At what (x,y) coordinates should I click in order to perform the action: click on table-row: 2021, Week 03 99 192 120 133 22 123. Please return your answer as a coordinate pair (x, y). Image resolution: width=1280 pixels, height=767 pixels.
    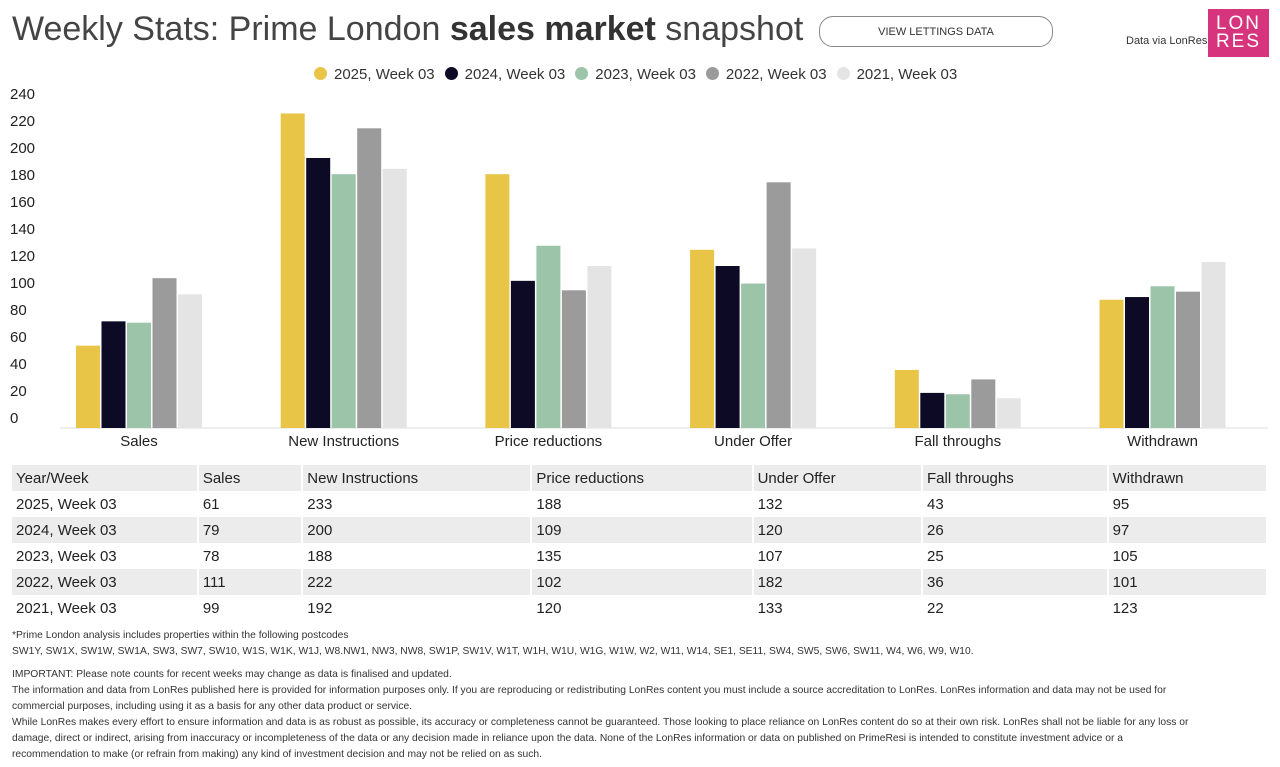
    Looking at the image, I should click on (640, 608).